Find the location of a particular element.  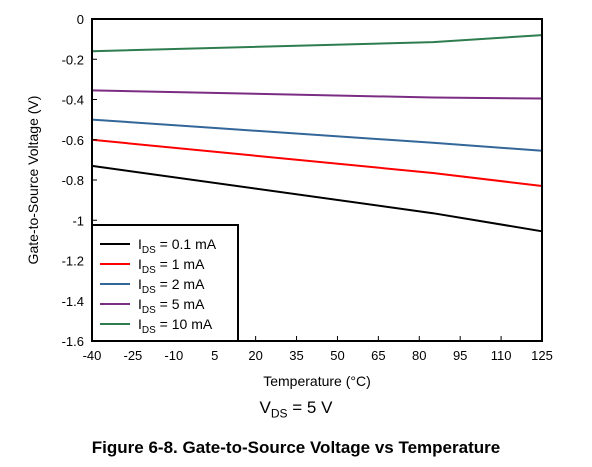

y-tick-label: -0.6 is located at coordinates (73, 140).